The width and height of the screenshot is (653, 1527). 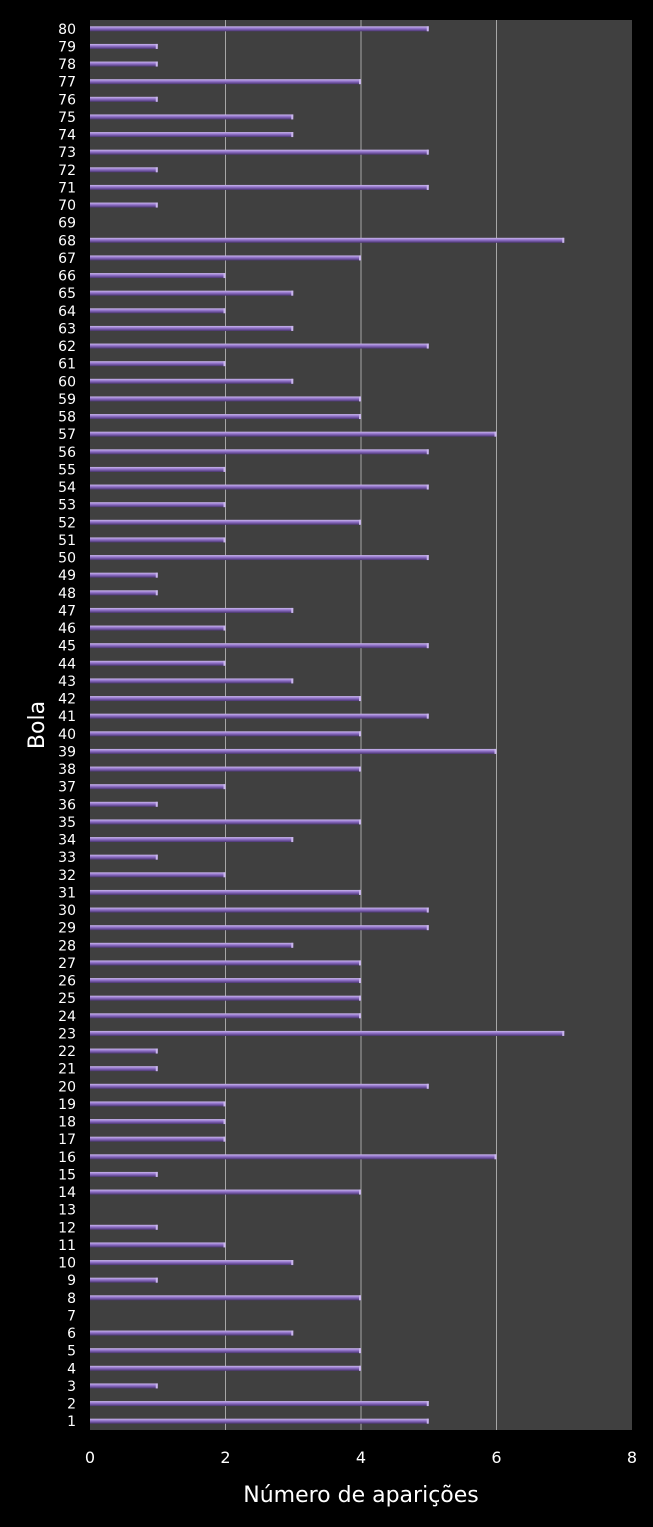 What do you see at coordinates (67, 100) in the screenshot?
I see `y-tick-label: 76` at bounding box center [67, 100].